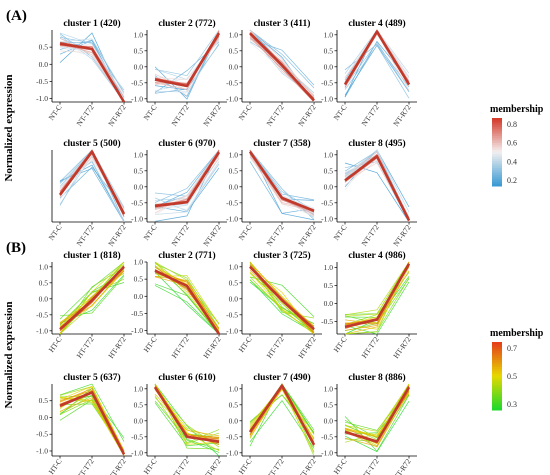  I want to click on cluster-title: cluster 8 (495), so click(376, 143).